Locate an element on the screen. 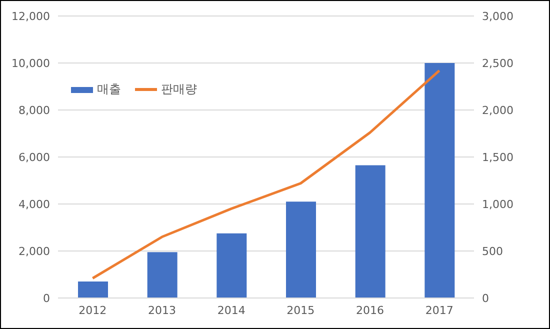  y-tick-label: 10,000 is located at coordinates (31, 63).